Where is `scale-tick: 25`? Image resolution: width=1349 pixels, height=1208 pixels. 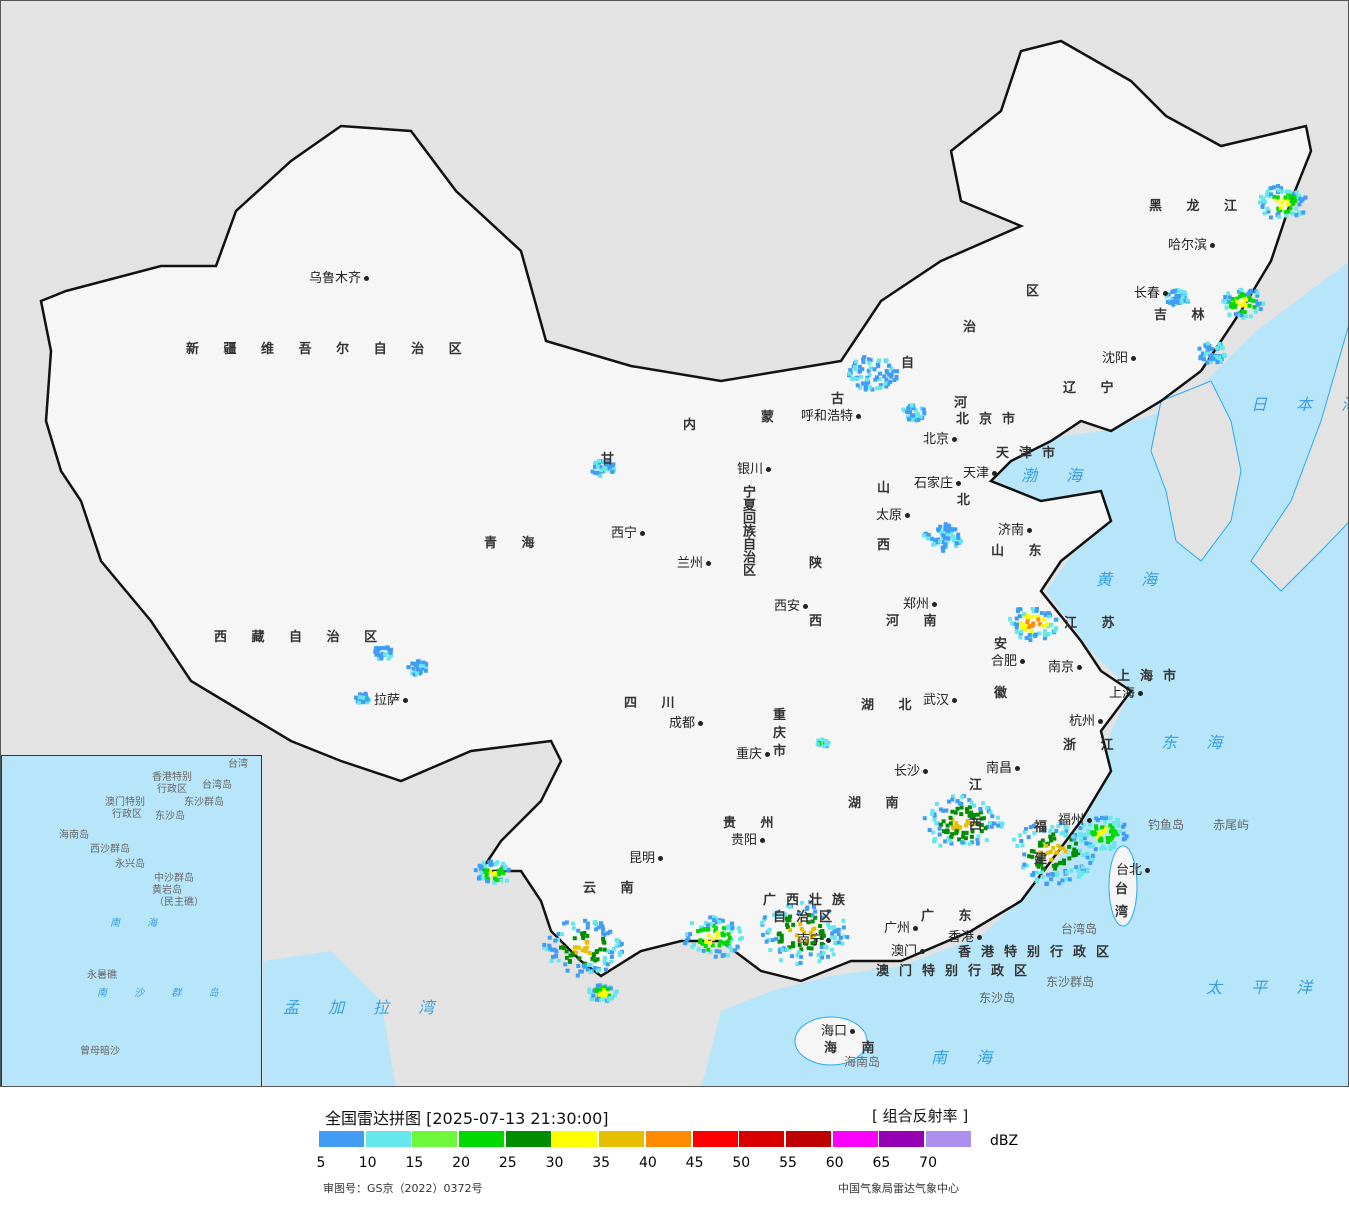 scale-tick: 25 is located at coordinates (507, 1163).